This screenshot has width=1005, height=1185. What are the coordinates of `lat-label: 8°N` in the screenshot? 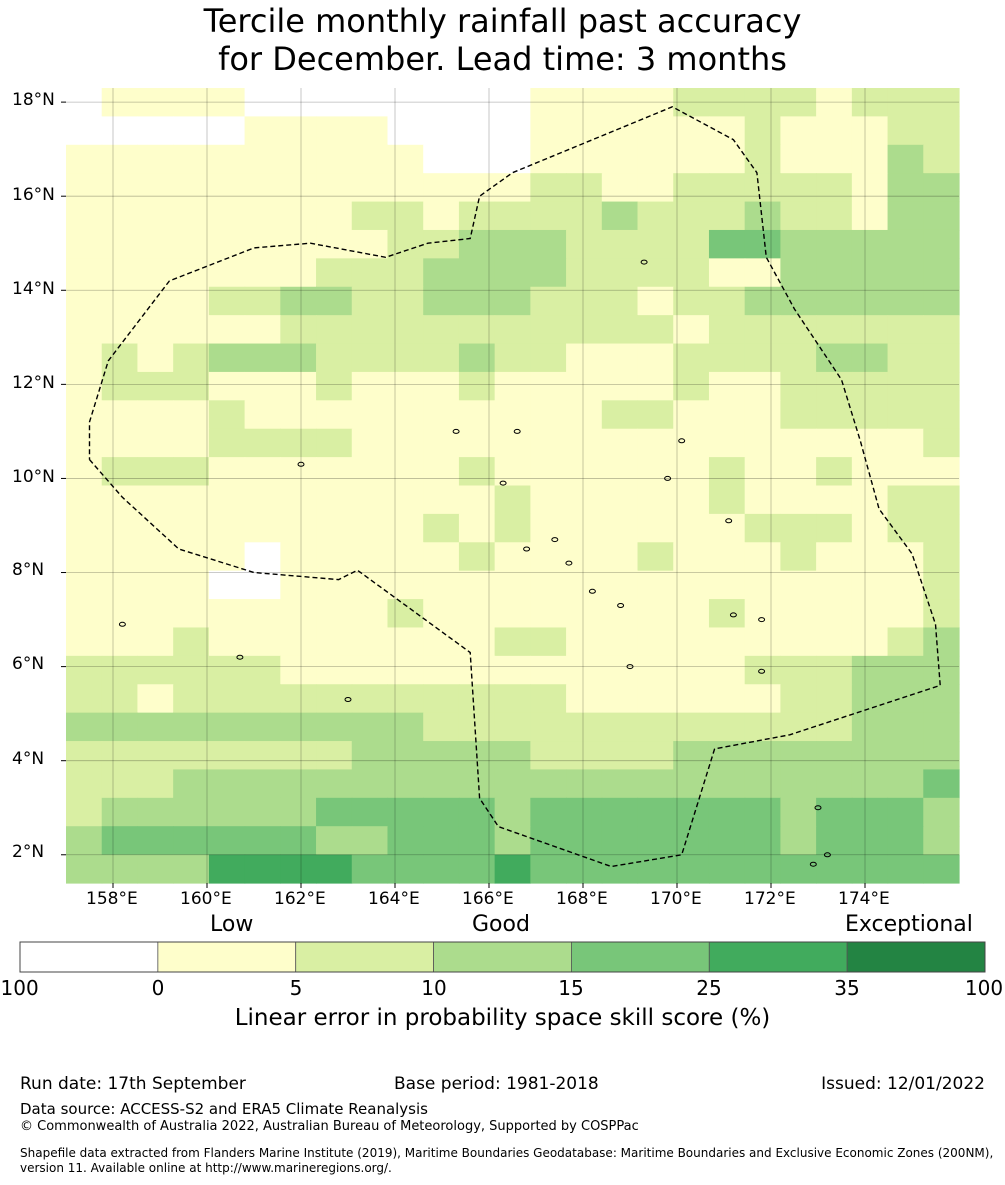 It's located at (28, 570).